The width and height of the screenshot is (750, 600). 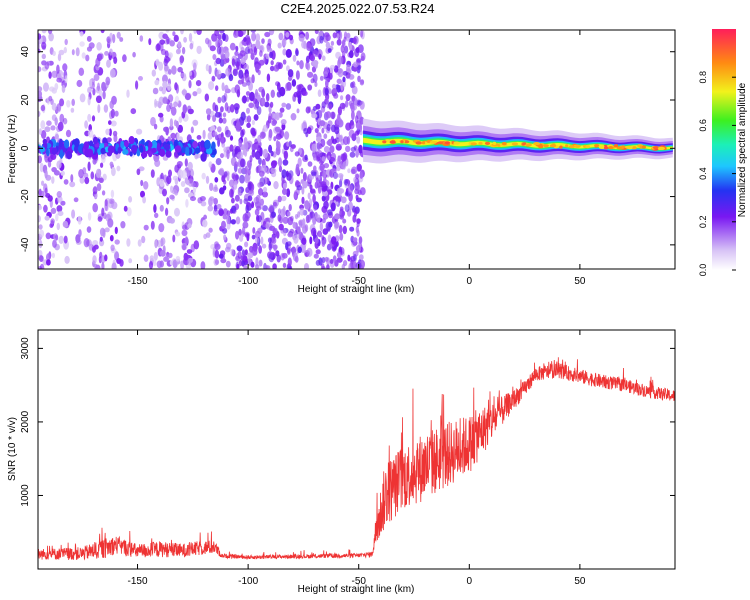 What do you see at coordinates (742, 149) in the screenshot?
I see `colorbar-label: Normalized spectral amplitude` at bounding box center [742, 149].